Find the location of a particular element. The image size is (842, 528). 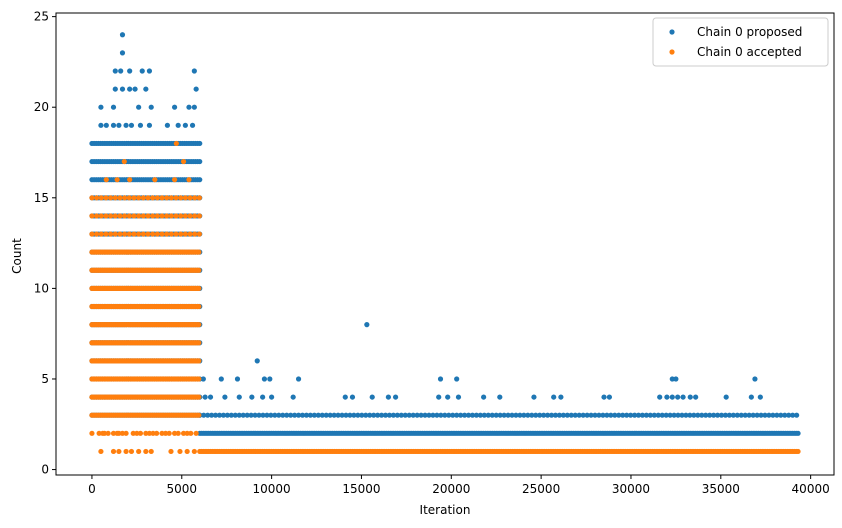

legend-label-proposed: Chain 0 proposed is located at coordinates (749, 32).